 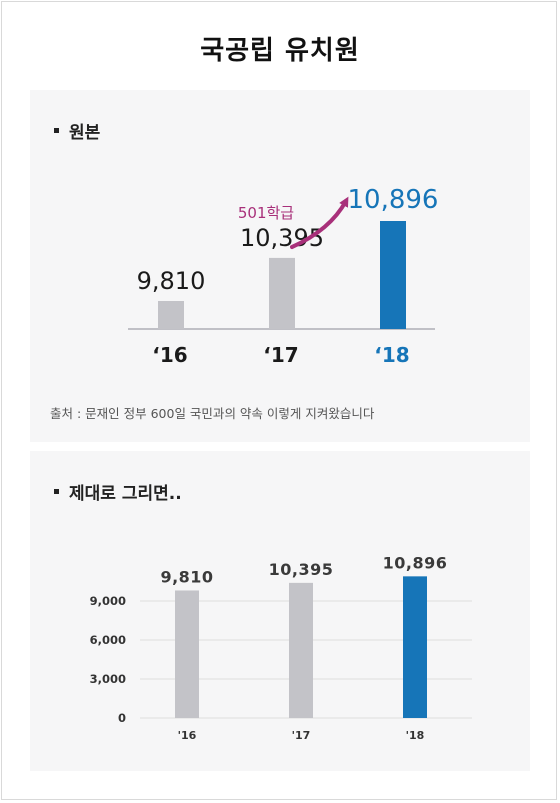 What do you see at coordinates (266, 213) in the screenshot?
I see `growth-annotation: 501학급` at bounding box center [266, 213].